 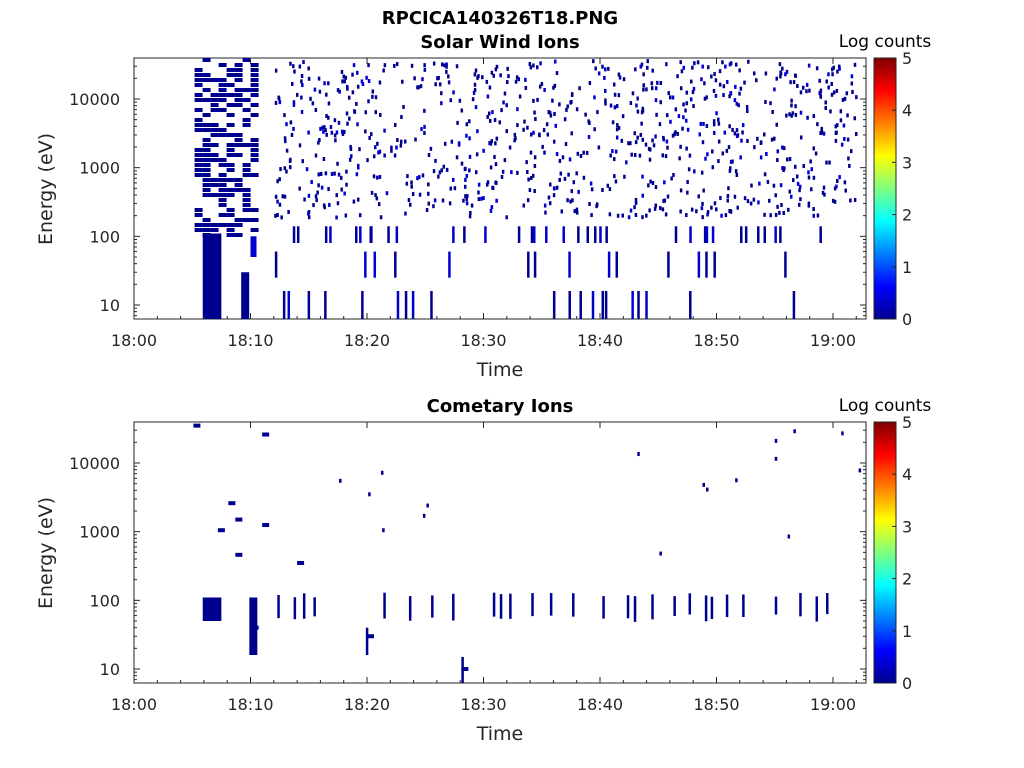 I want to click on x-tick-label: 18:10, so click(x=250, y=340).